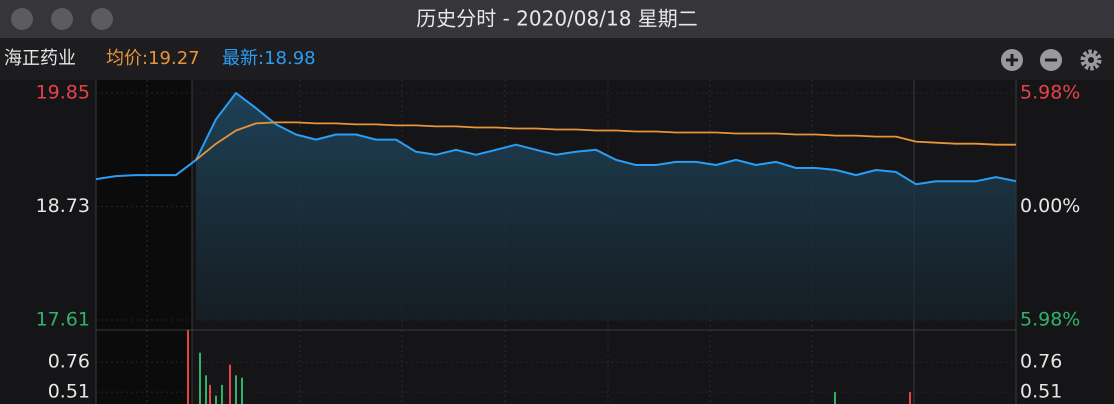  I want to click on settings-icon, so click(1091, 60).